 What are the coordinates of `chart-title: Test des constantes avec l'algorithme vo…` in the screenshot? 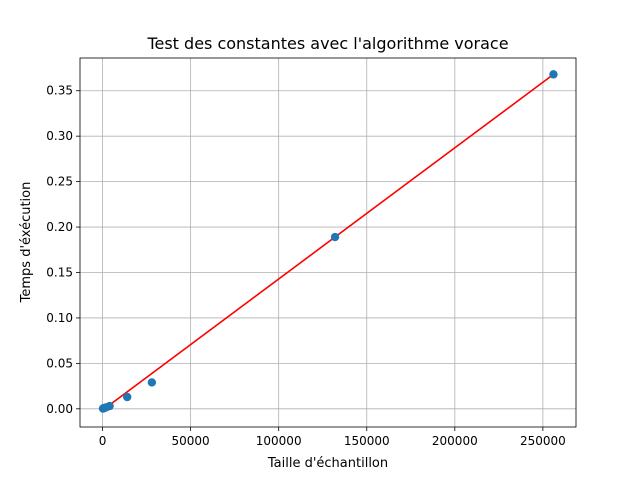 It's located at (327, 43).